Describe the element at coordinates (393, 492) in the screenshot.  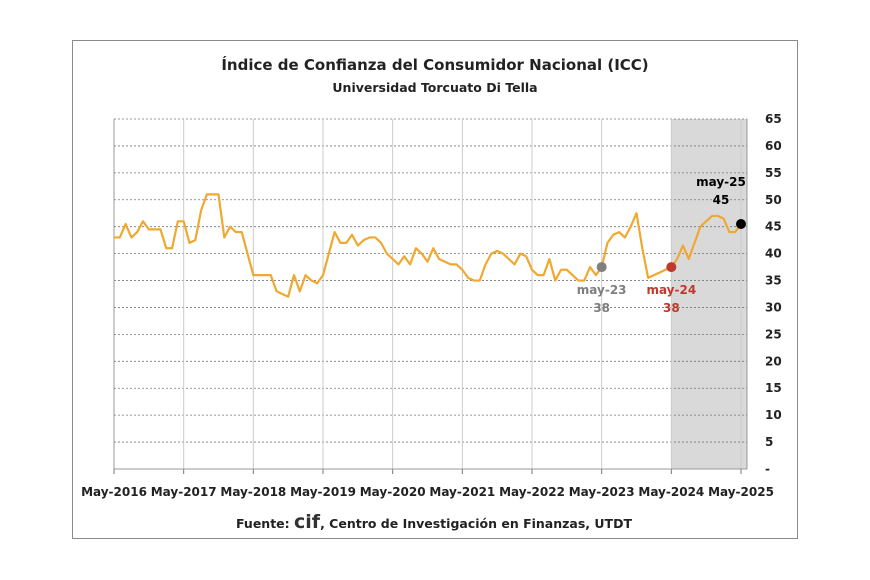
I see `x-tick-label: May-2020` at that location.